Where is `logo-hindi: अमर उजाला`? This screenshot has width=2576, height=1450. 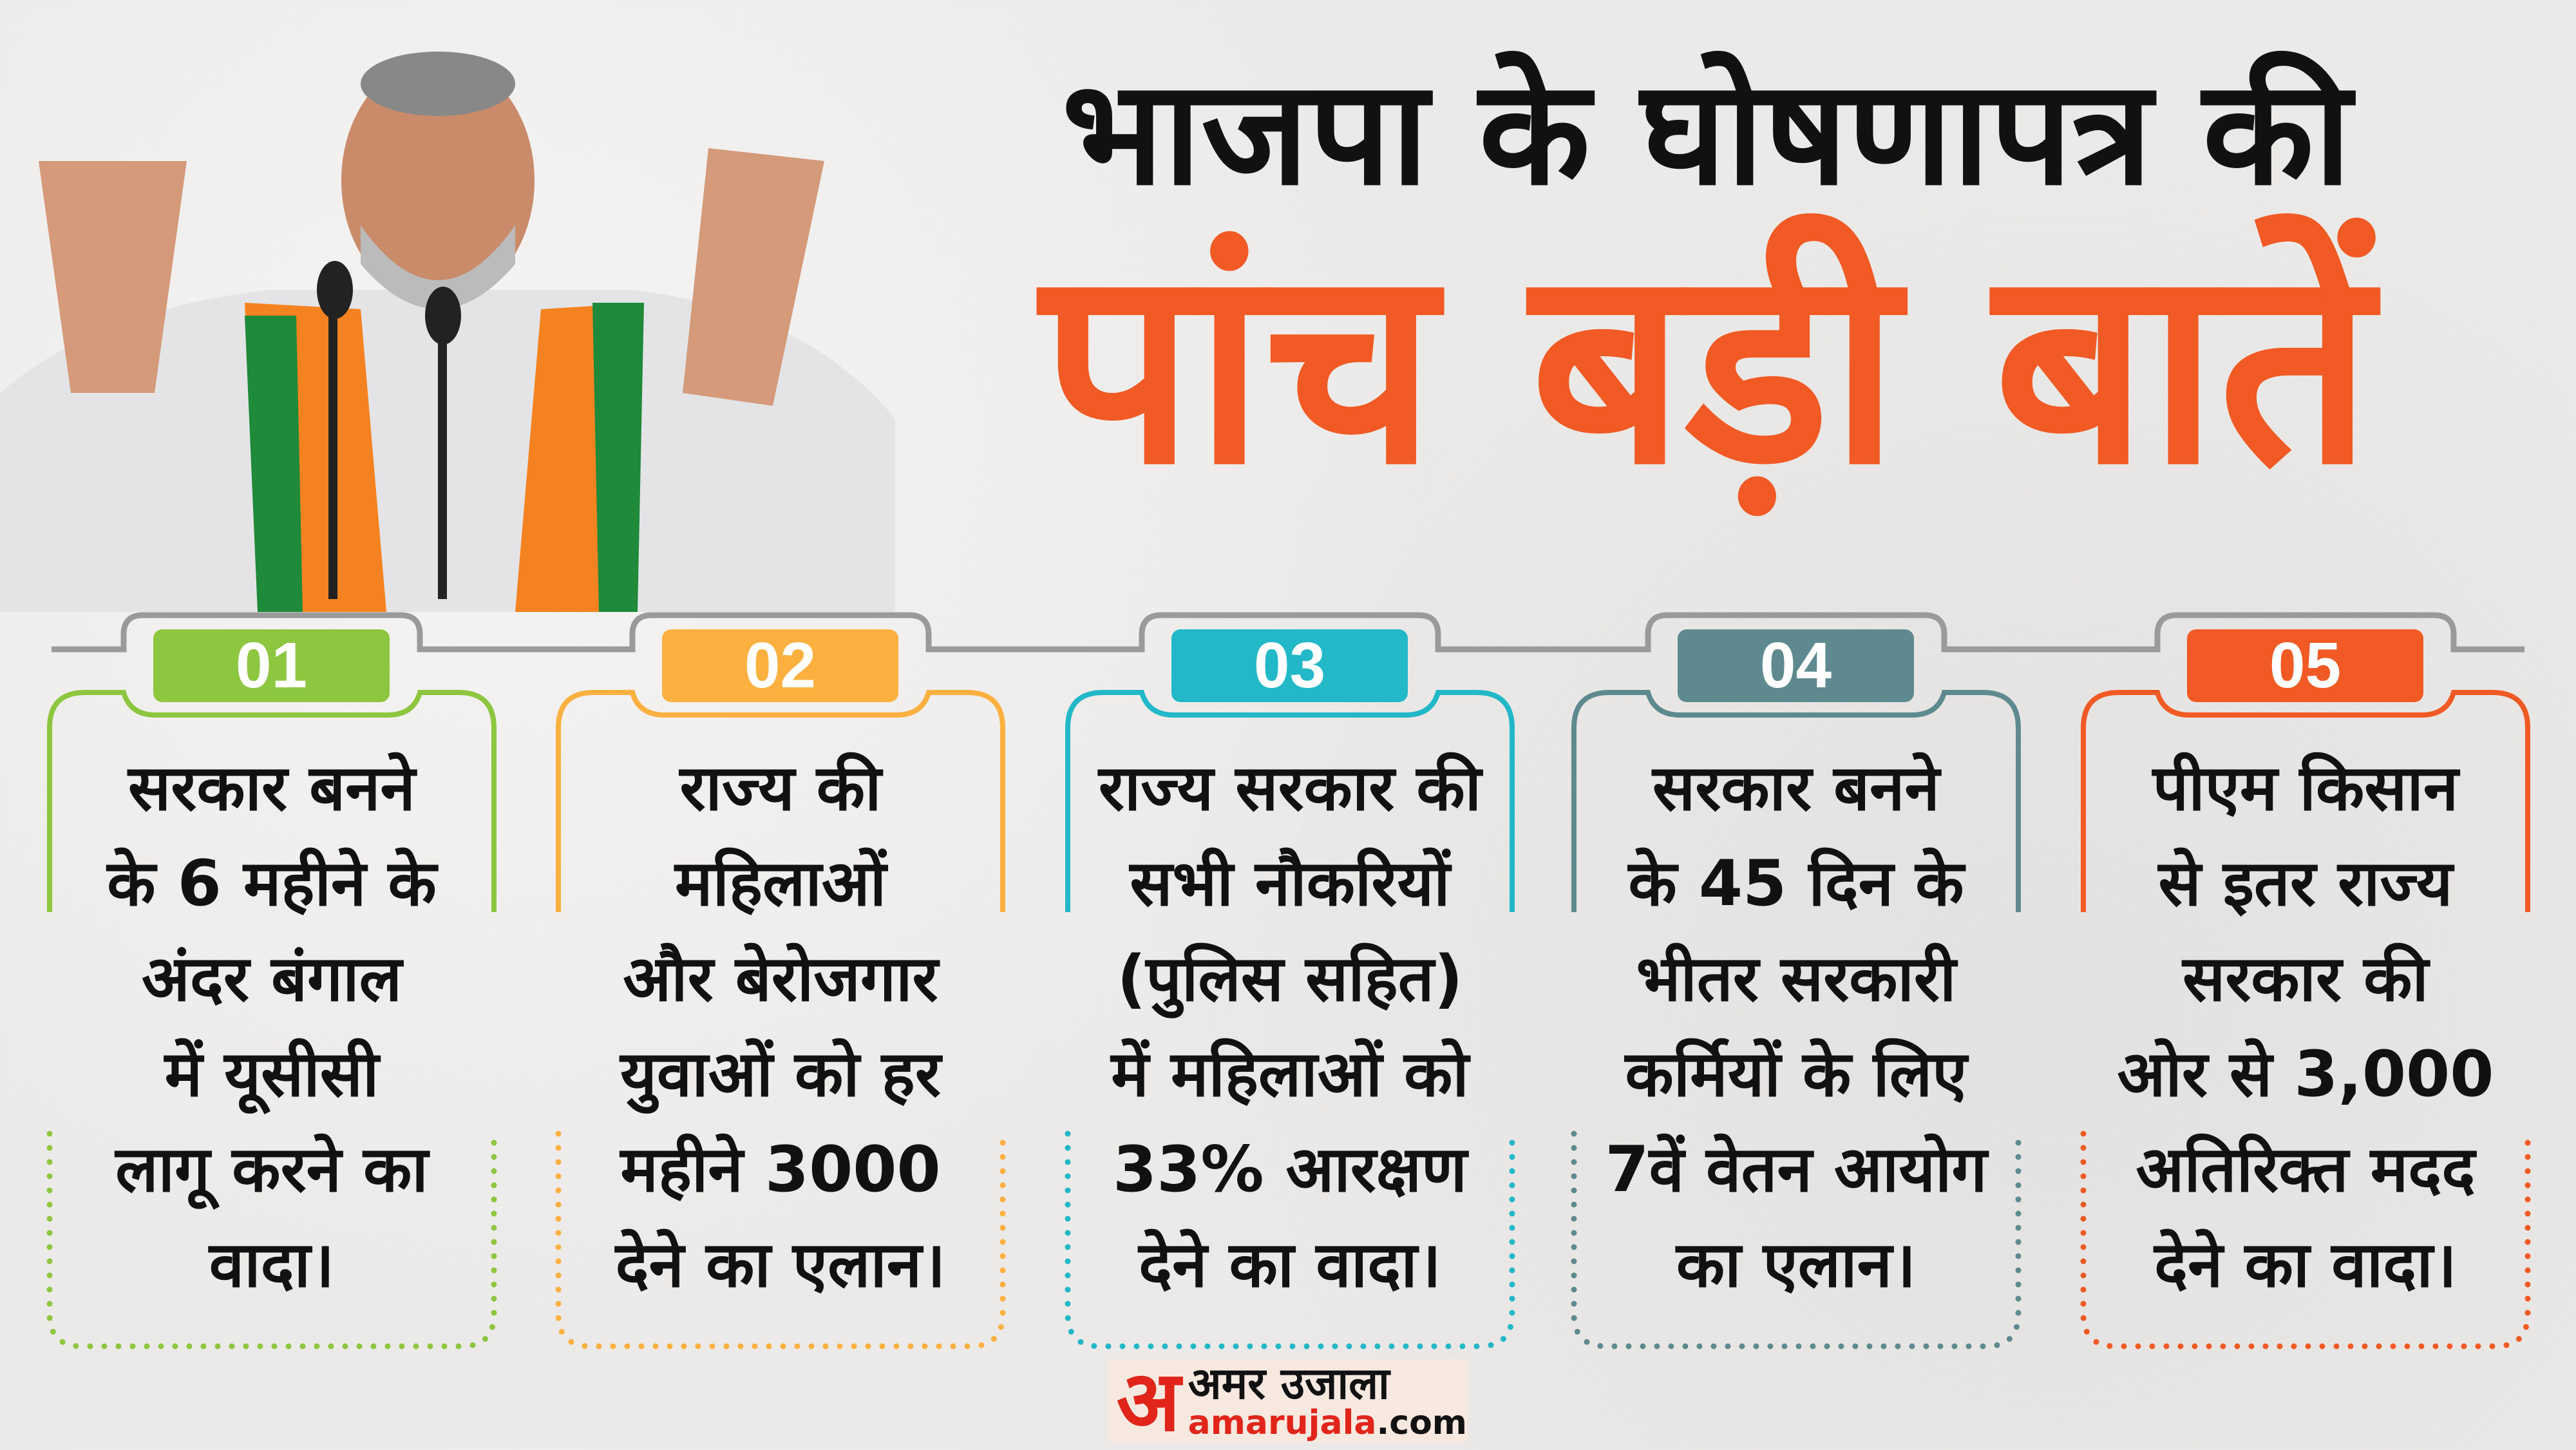
logo-hindi: अमर उजाला is located at coordinates (1289, 1384).